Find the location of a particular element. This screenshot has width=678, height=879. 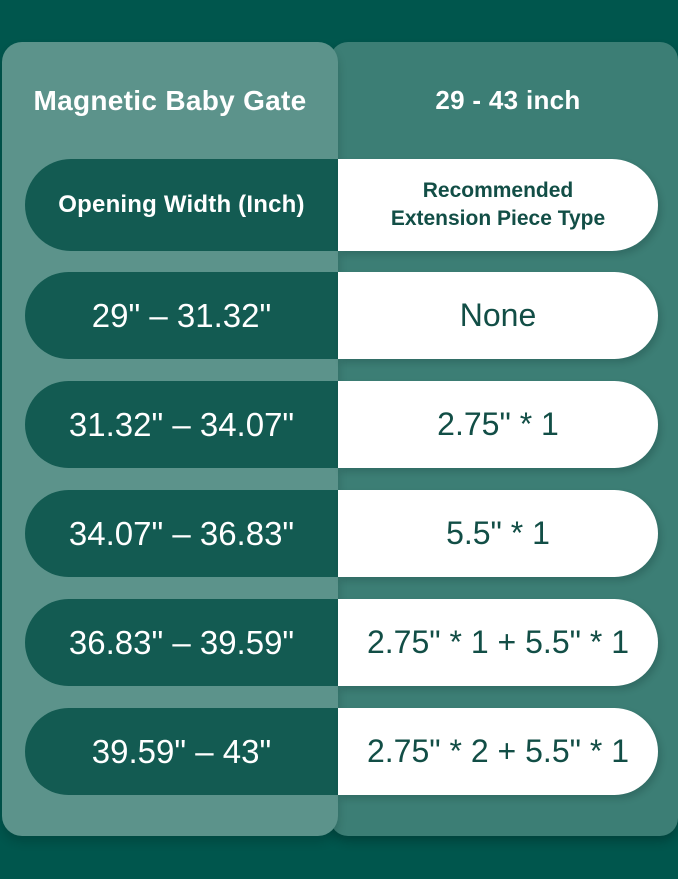

table-row: 29" – 31.32" None is located at coordinates (341, 315).